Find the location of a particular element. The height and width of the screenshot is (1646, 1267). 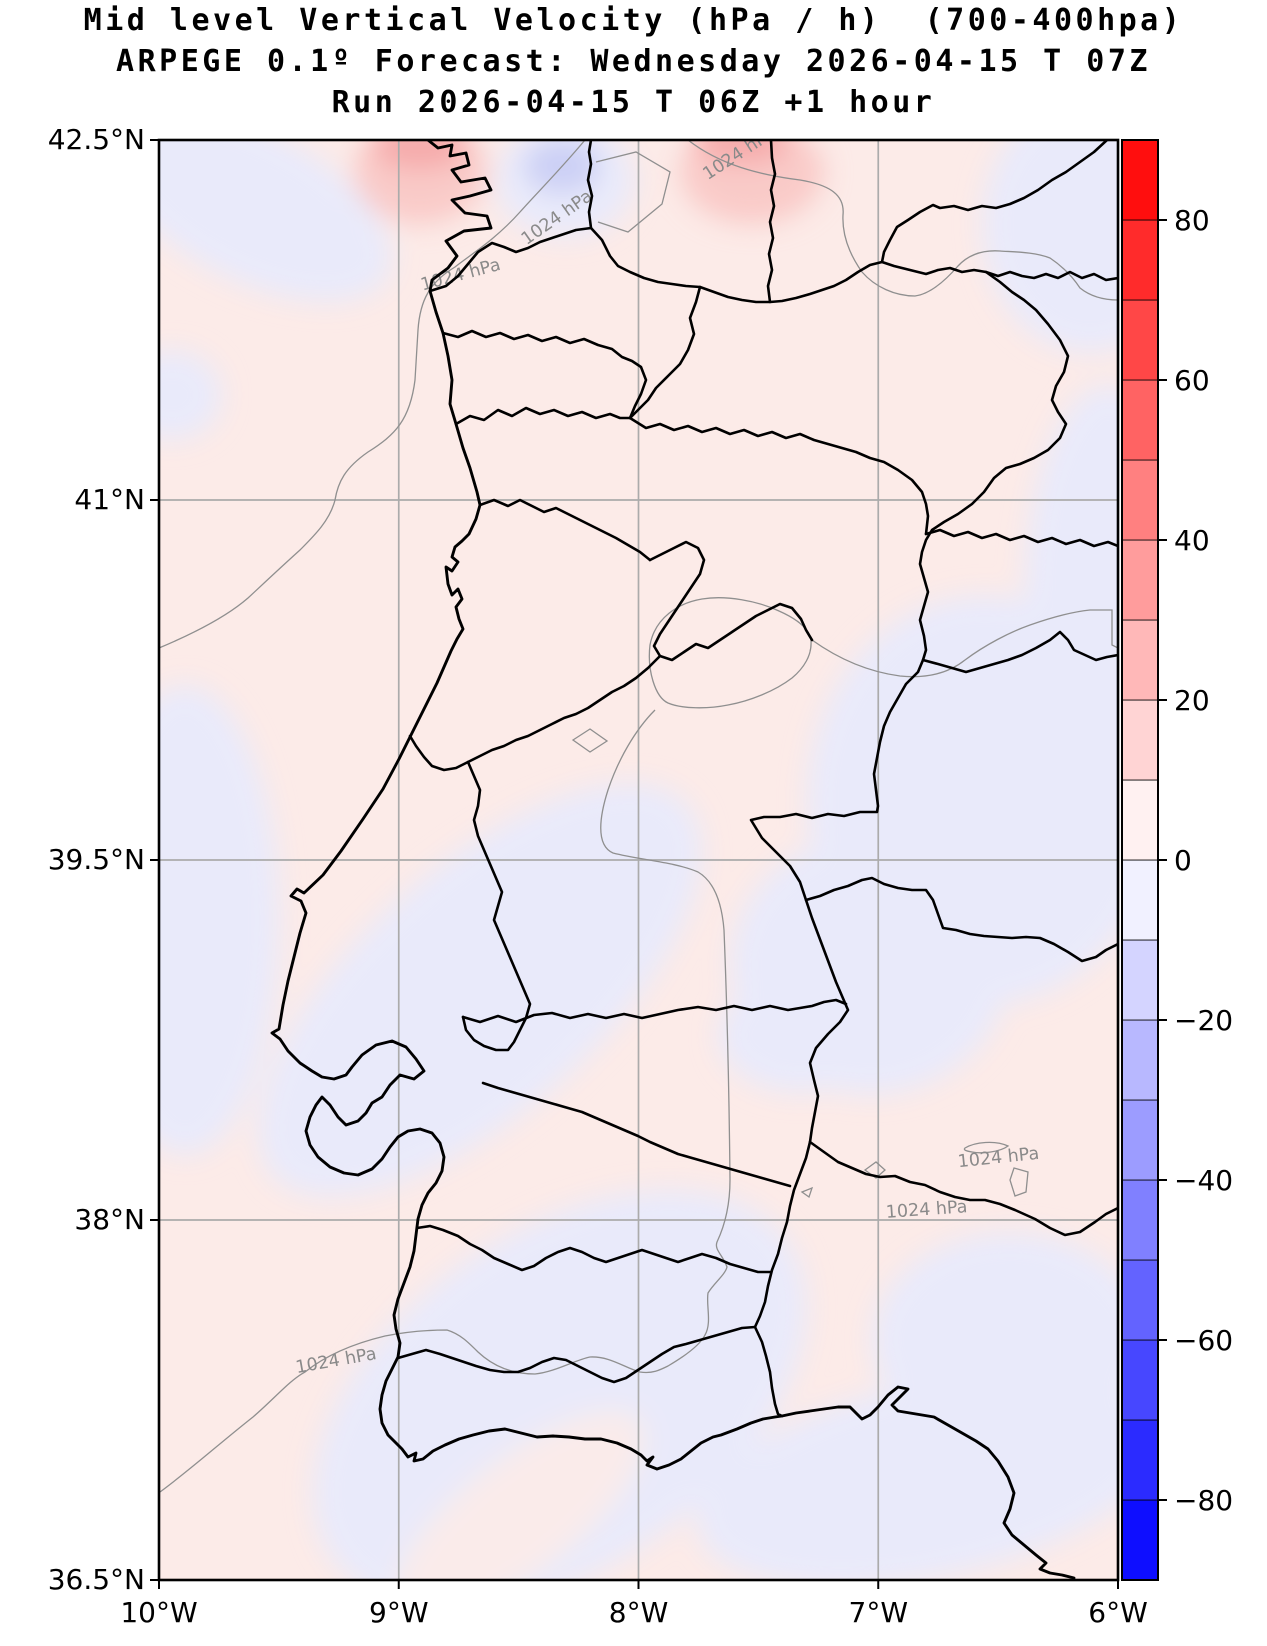

colorbar-tick-label: 60 is located at coordinates (1192, 380).